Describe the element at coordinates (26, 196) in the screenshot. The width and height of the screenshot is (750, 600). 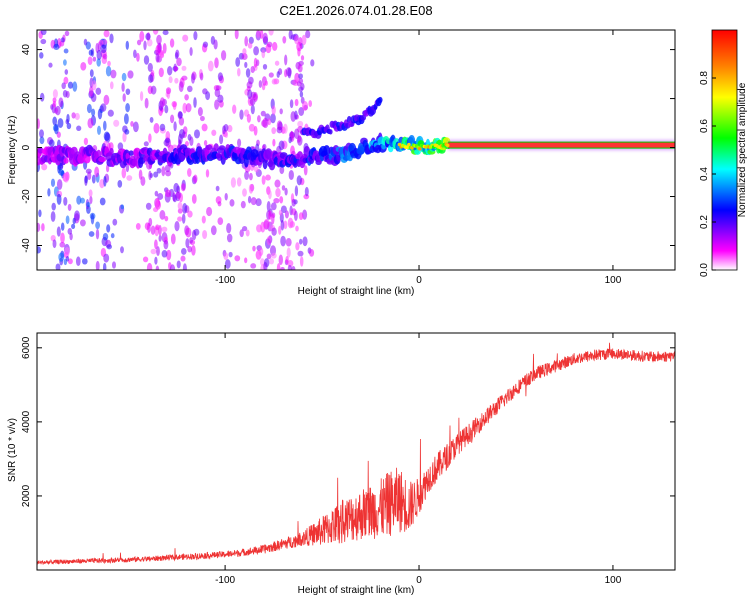
I see `y-tick-label: -20` at that location.